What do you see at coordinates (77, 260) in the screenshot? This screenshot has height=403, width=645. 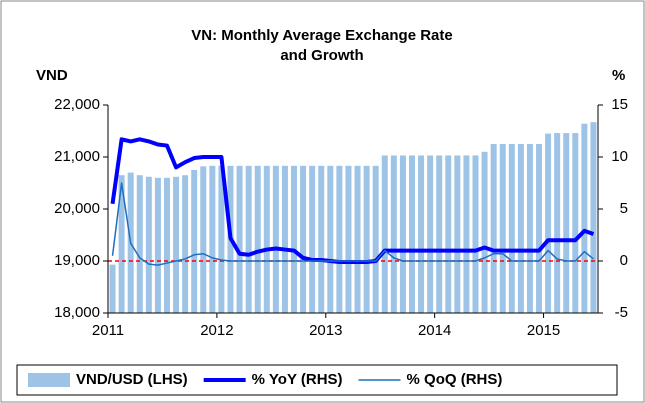 I see `y-tick-label: 19,000` at bounding box center [77, 260].